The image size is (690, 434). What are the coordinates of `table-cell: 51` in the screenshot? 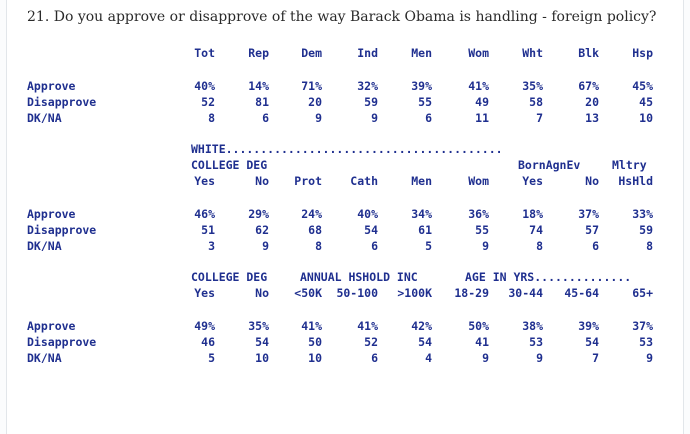 It's located at (208, 230).